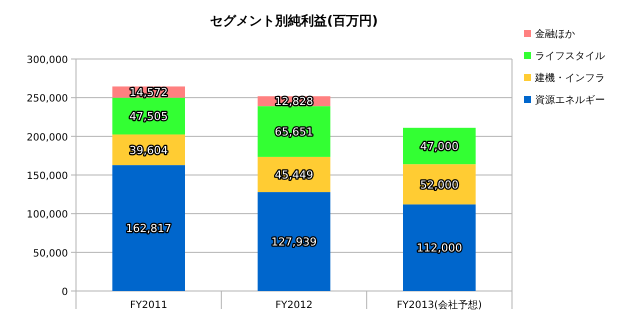 This screenshot has width=637, height=326. What do you see at coordinates (294, 305) in the screenshot?
I see `x-tick-label: FY2012` at bounding box center [294, 305].